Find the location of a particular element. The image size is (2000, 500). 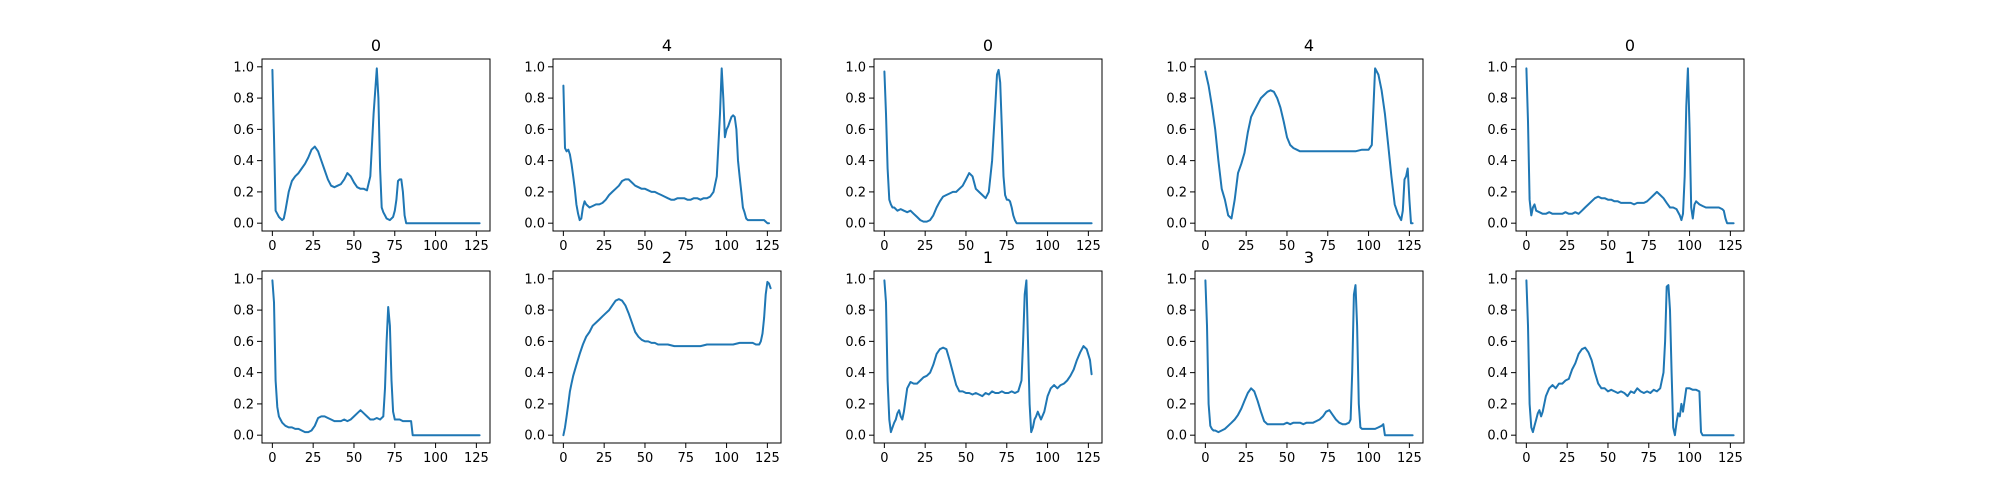

subplot-9: 1 0 25 50 75 100 125 0.0 0.2 0.4 0.6 0.8 1.0 is located at coordinates (1616, 357).